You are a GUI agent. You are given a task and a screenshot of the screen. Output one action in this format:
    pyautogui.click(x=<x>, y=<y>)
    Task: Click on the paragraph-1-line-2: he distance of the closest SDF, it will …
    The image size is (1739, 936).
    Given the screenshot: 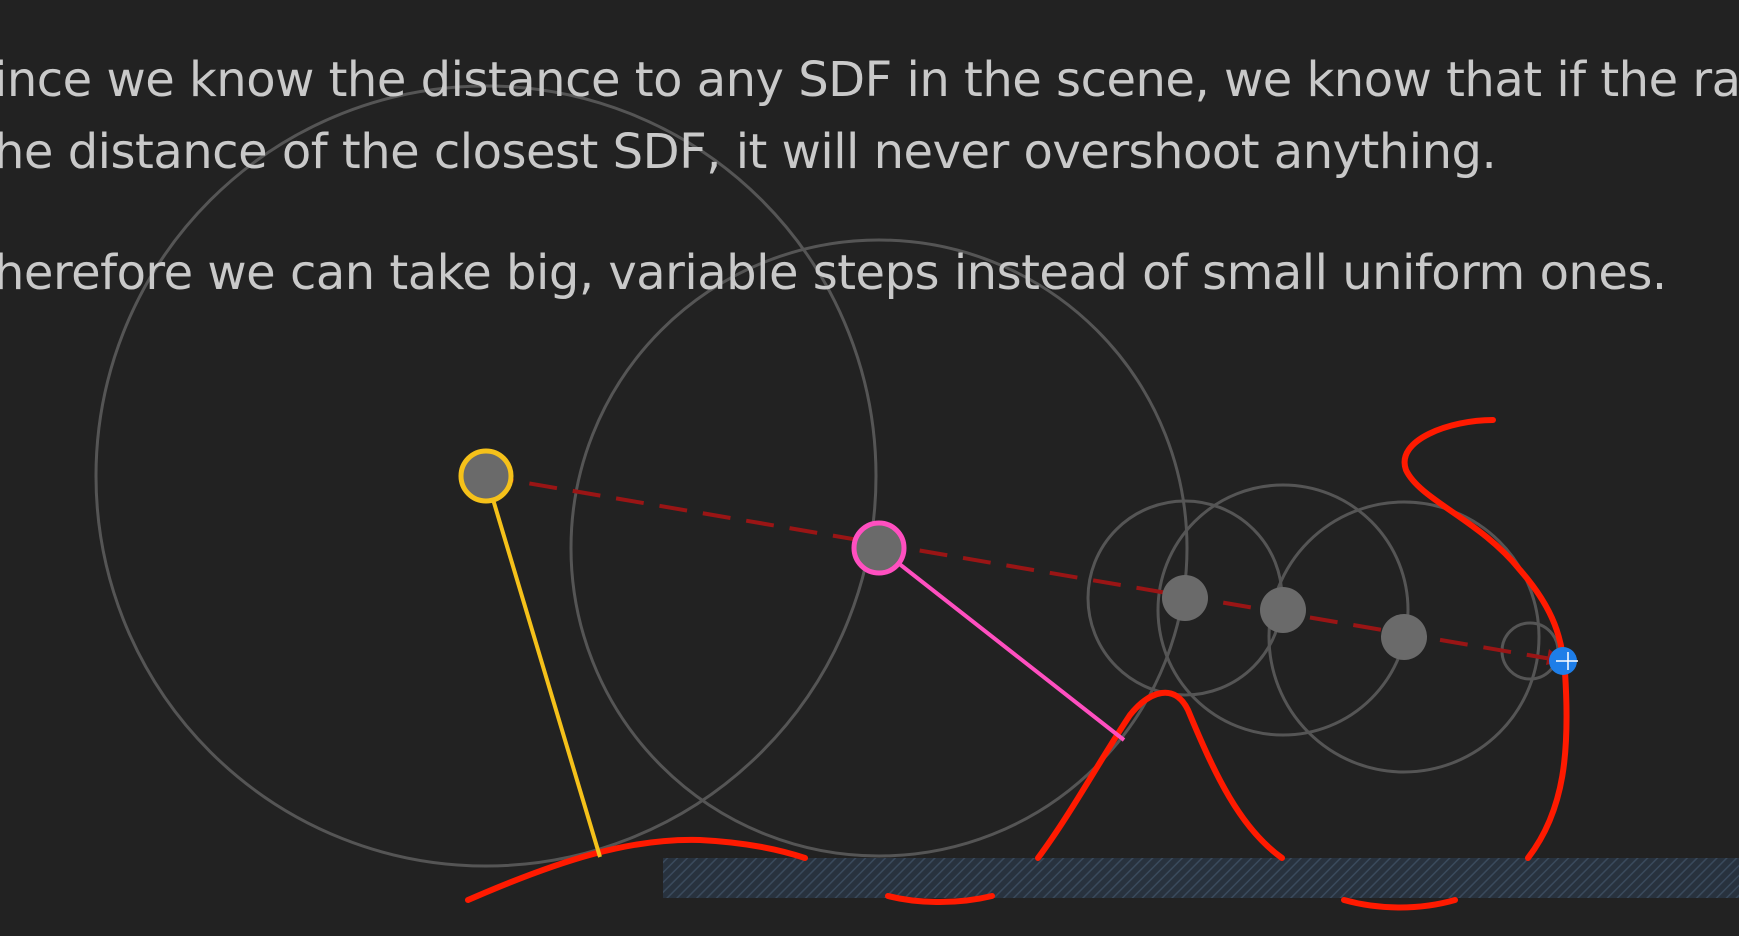 What is the action you would take?
    pyautogui.click(x=748, y=152)
    